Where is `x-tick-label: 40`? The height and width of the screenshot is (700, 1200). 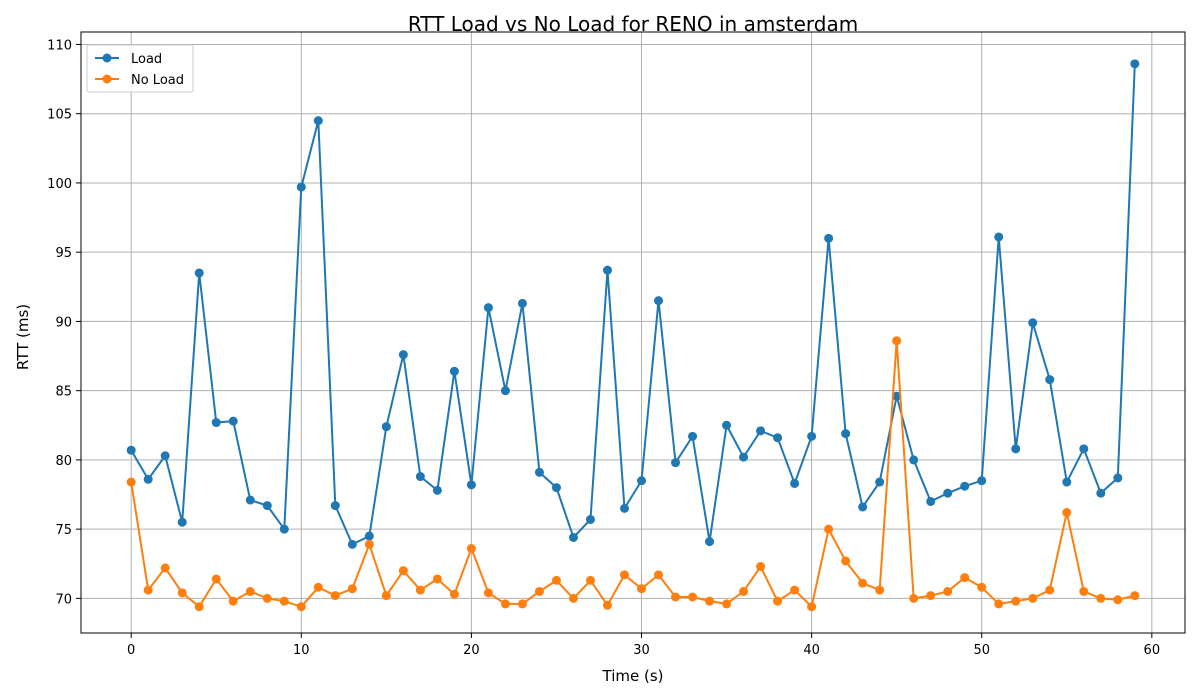 x-tick-label: 40 is located at coordinates (811, 650).